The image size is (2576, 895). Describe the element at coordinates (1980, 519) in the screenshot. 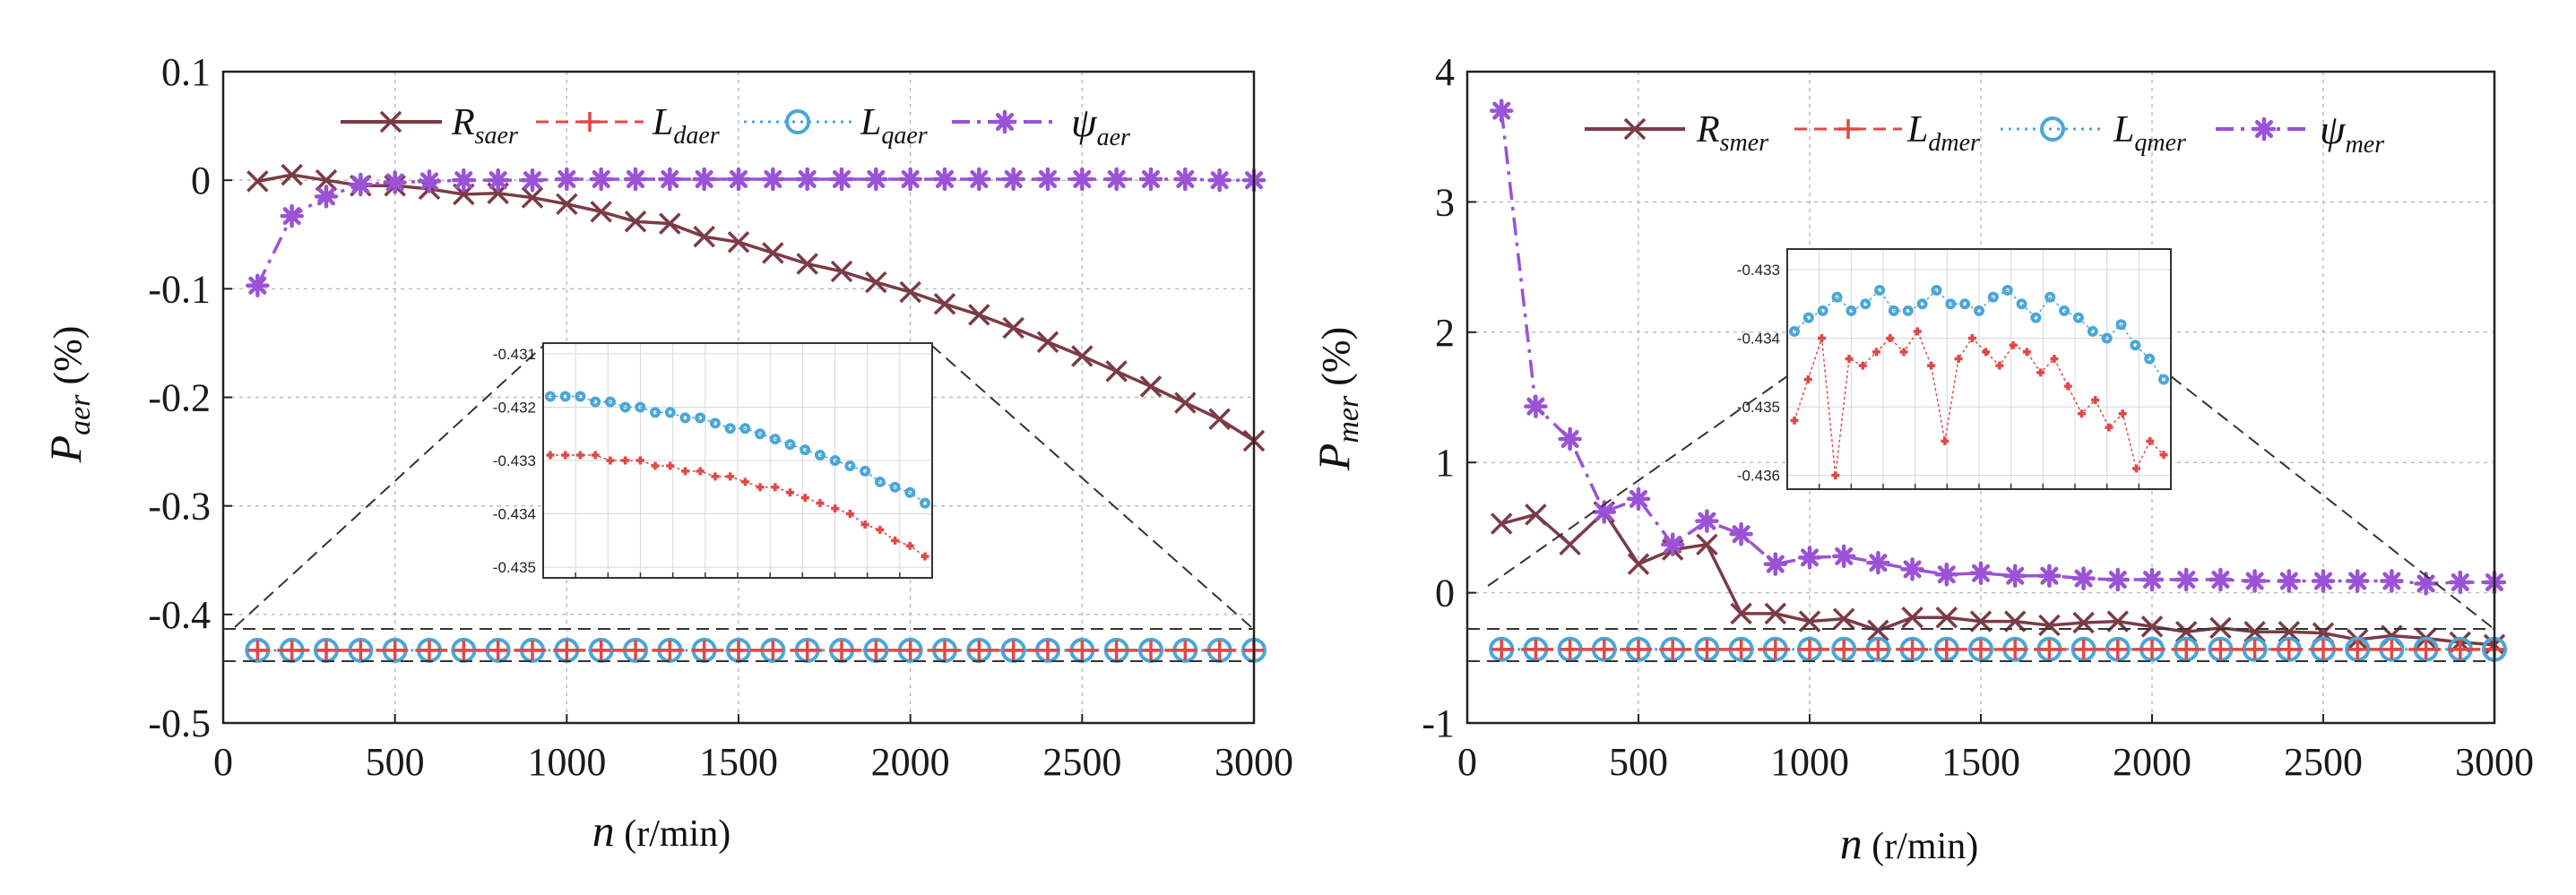

I see `right-zoom-guides` at that location.